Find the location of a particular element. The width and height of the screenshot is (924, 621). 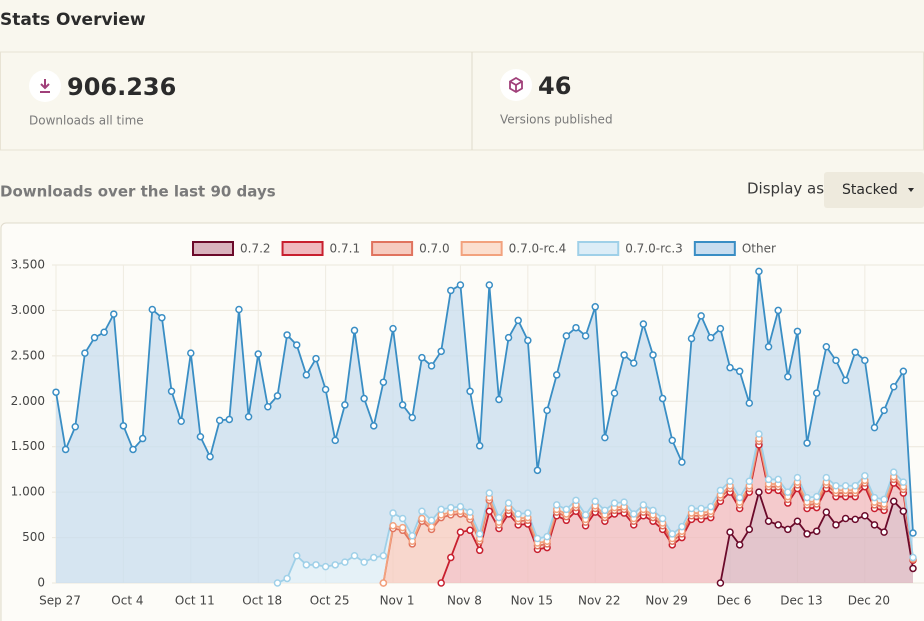

x-tick-label: Nov 1 is located at coordinates (397, 601).